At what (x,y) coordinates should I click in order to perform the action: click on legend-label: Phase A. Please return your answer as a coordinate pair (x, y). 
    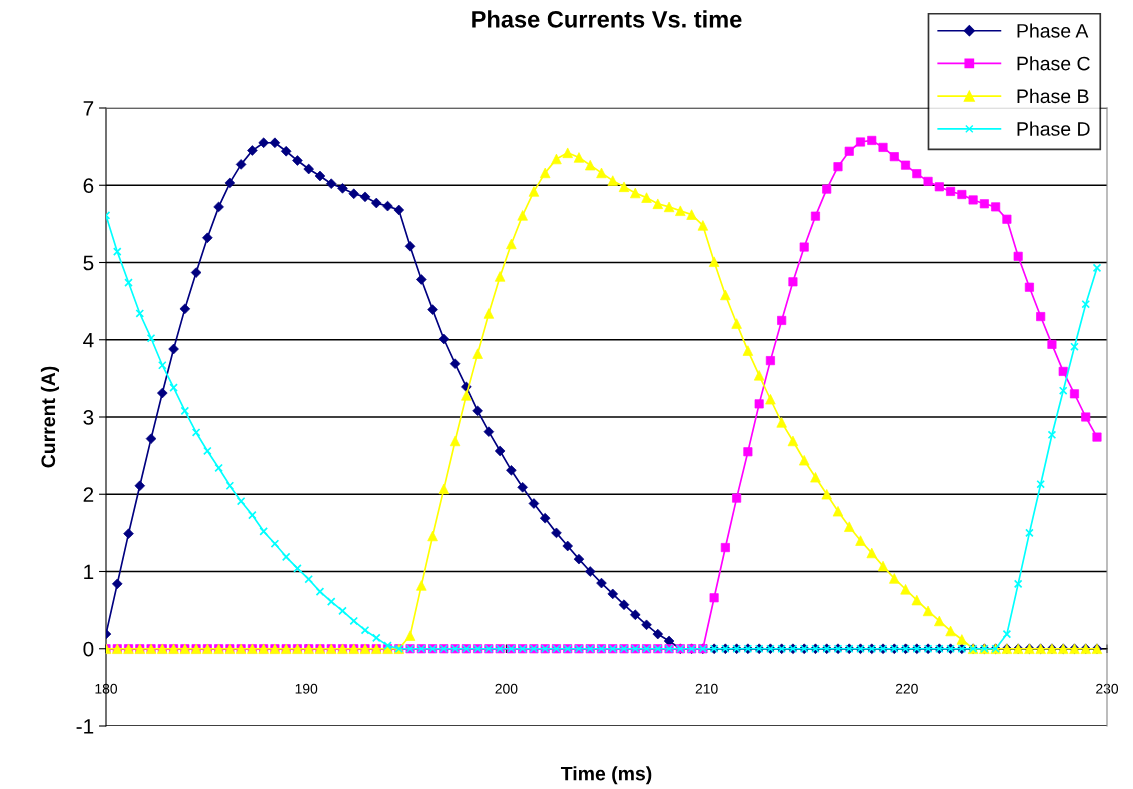
    Looking at the image, I should click on (1053, 30).